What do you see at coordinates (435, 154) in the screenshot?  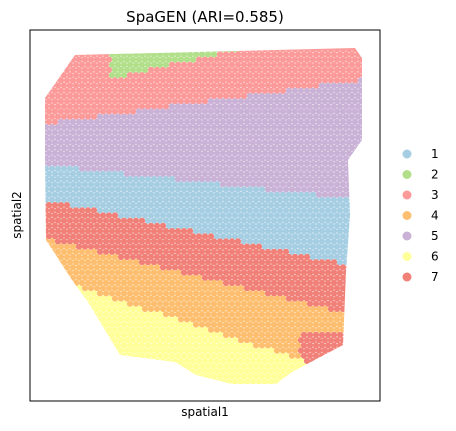 I see `legend-label-1: 1` at bounding box center [435, 154].